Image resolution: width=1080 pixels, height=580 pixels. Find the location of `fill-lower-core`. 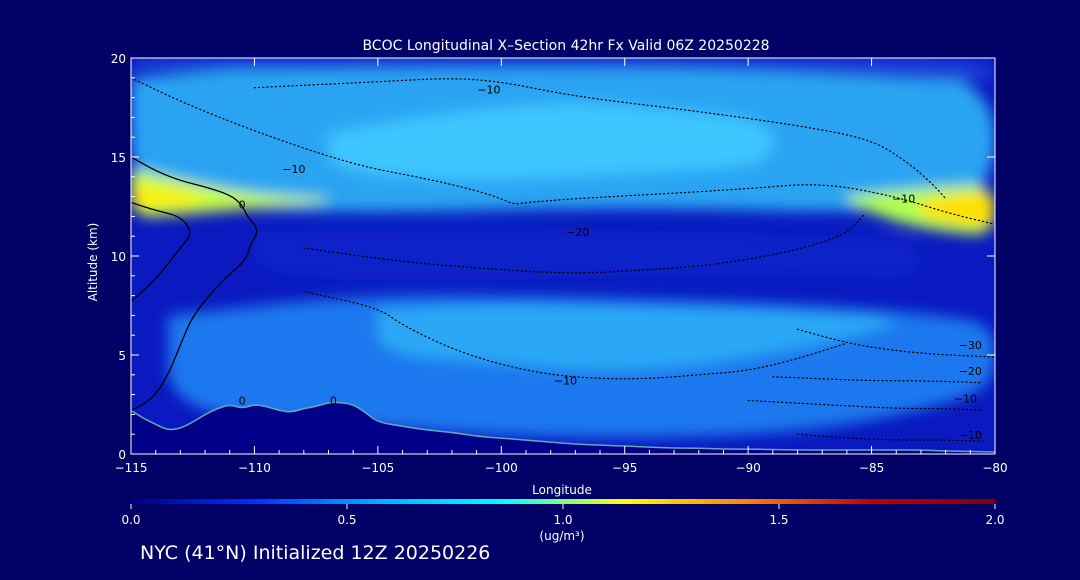

fill-lower-core is located at coordinates (637, 337).